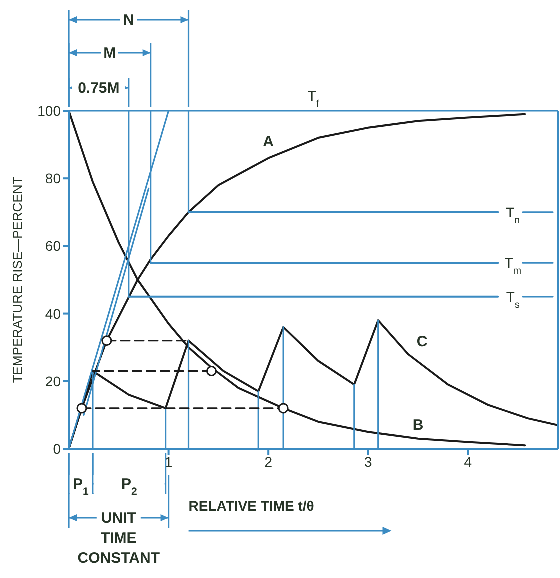  What do you see at coordinates (57, 448) in the screenshot?
I see `y-tick-label: 0` at bounding box center [57, 448].